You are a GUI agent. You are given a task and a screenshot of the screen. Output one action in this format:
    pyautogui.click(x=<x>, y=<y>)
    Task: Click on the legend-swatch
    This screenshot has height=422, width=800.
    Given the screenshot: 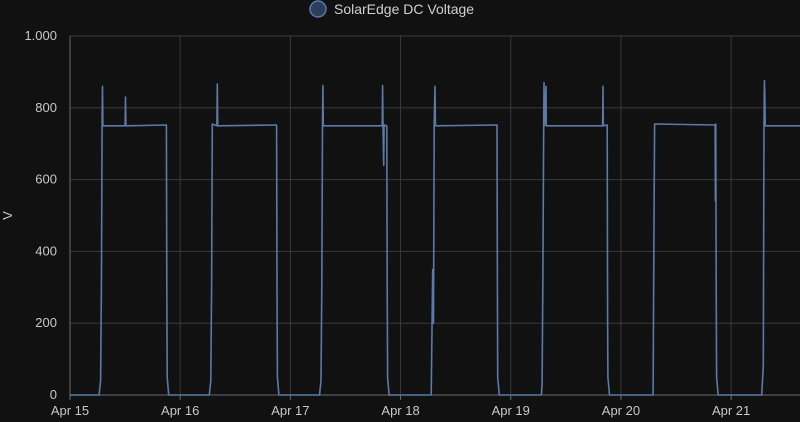 What is the action you would take?
    pyautogui.click(x=318, y=9)
    